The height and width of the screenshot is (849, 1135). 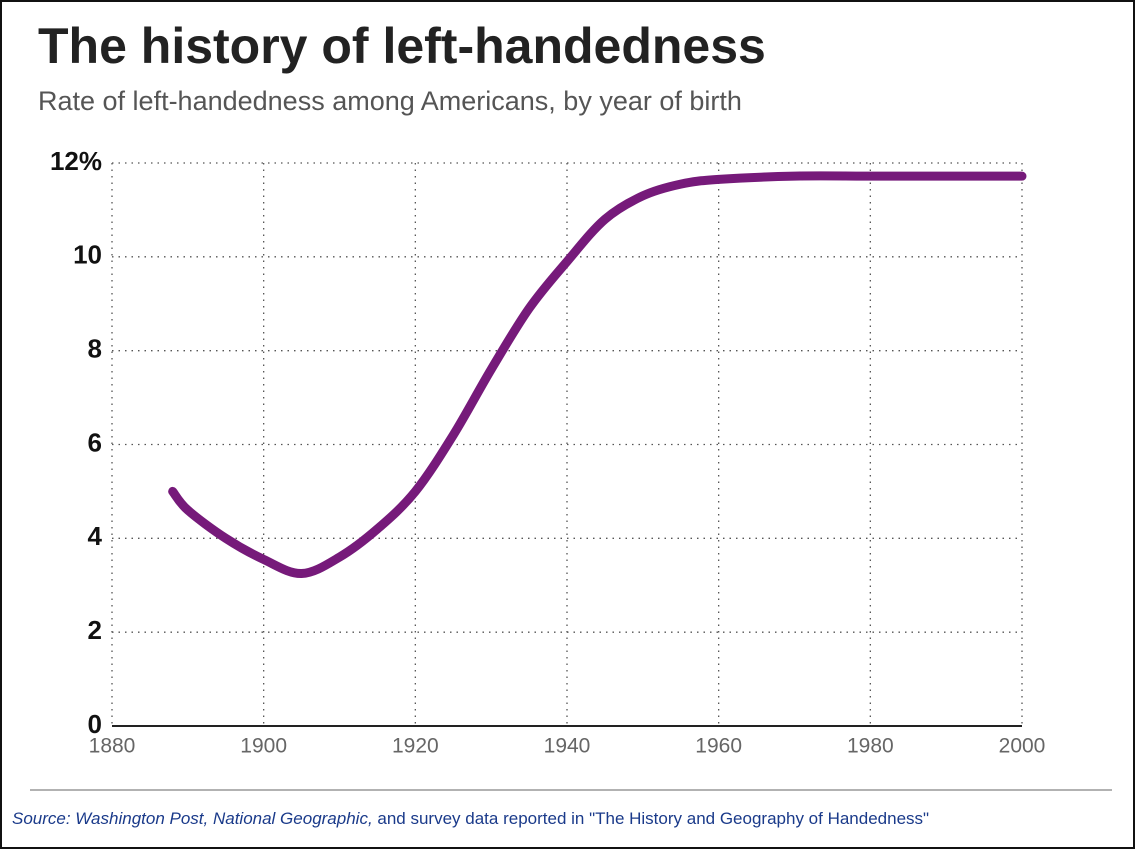 I want to click on x-tick-label: 1880, so click(x=112, y=746).